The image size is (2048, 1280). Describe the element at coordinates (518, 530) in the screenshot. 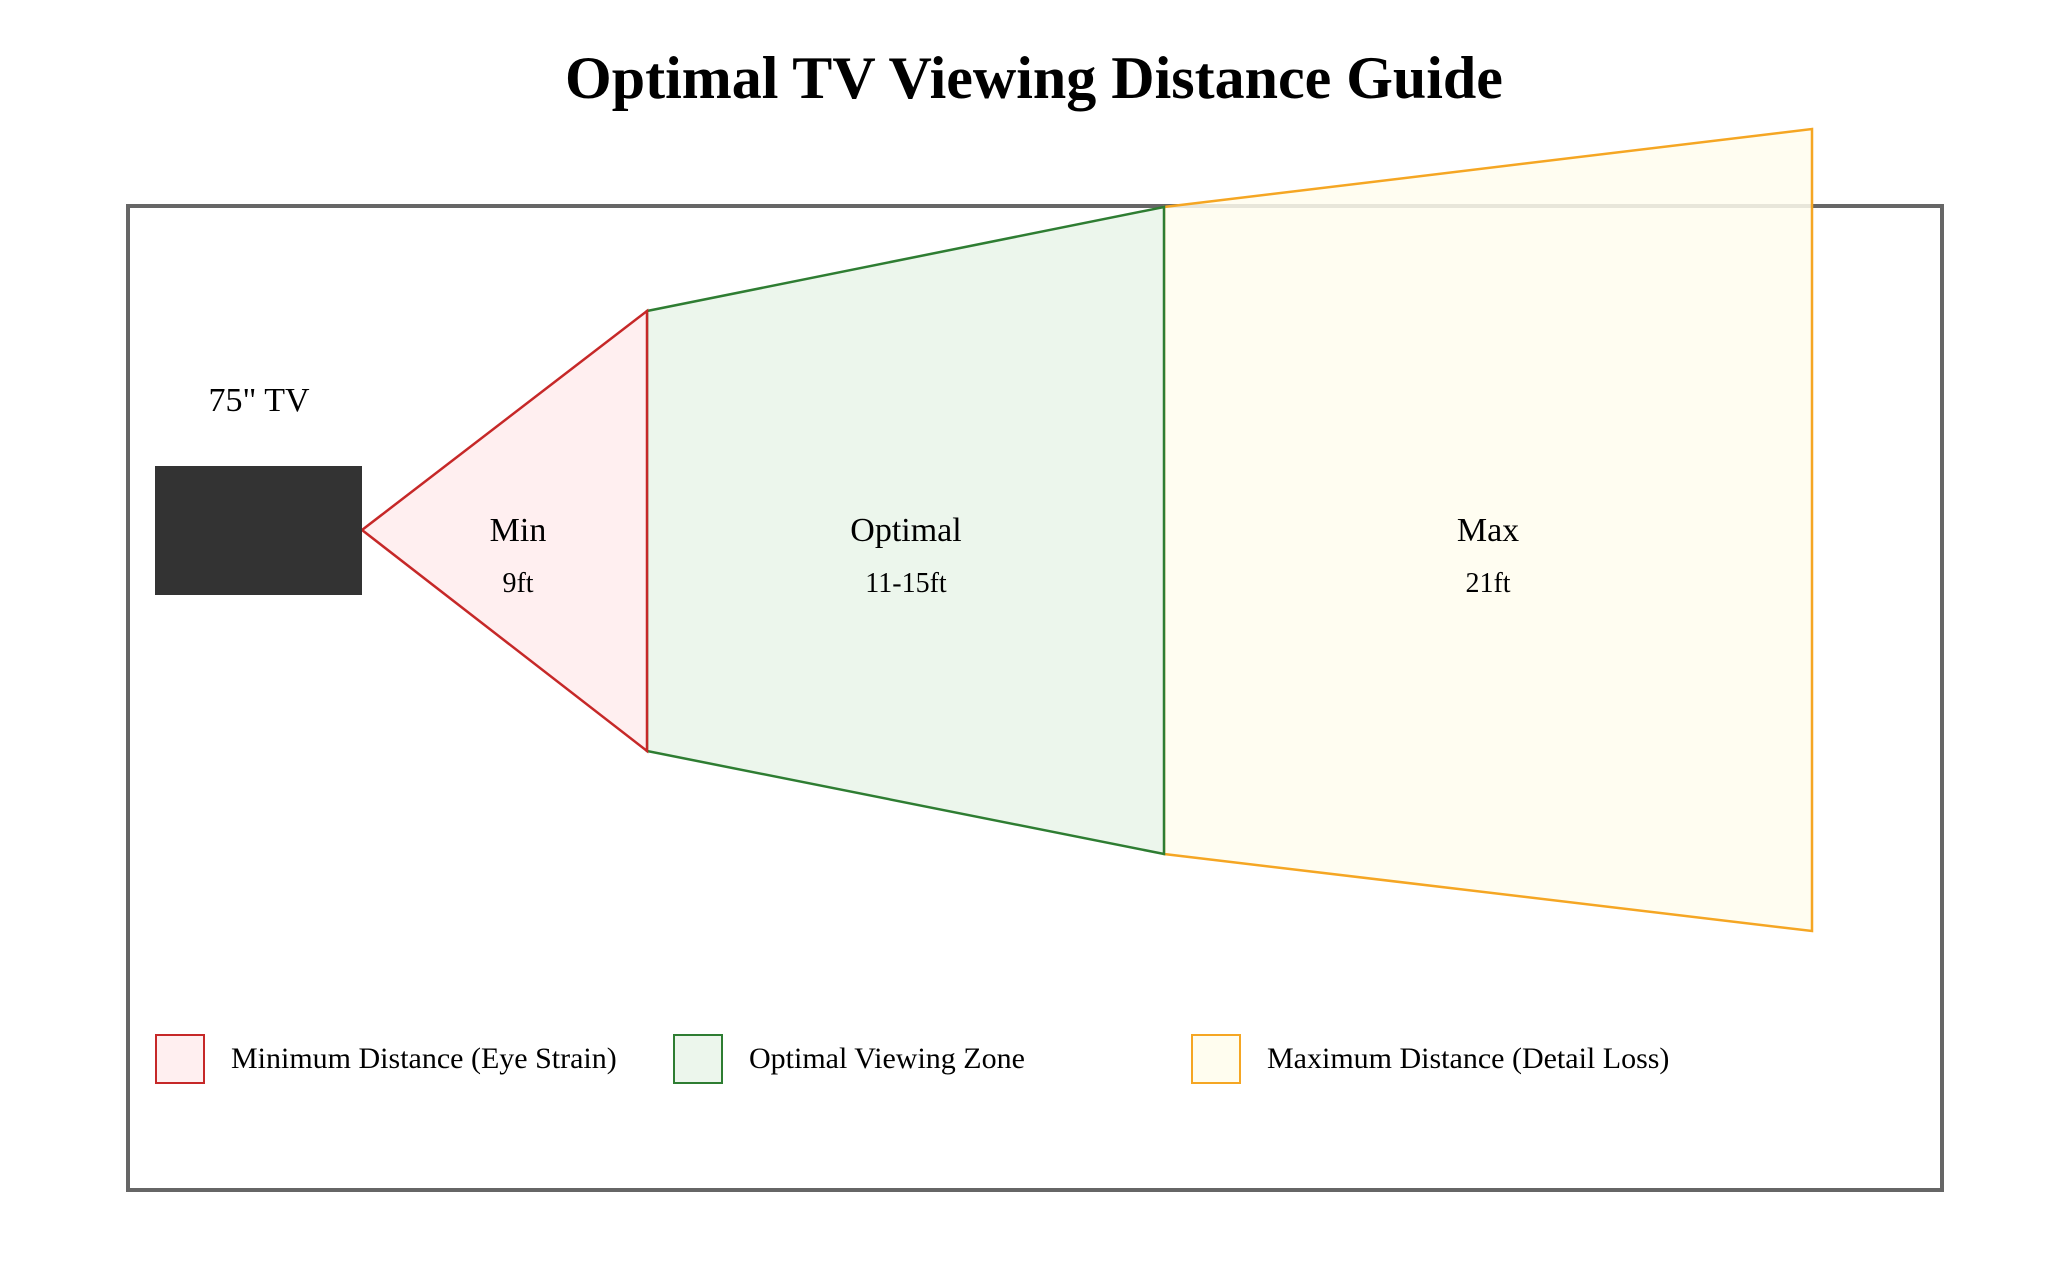

I see `min-zone-label: Min` at that location.